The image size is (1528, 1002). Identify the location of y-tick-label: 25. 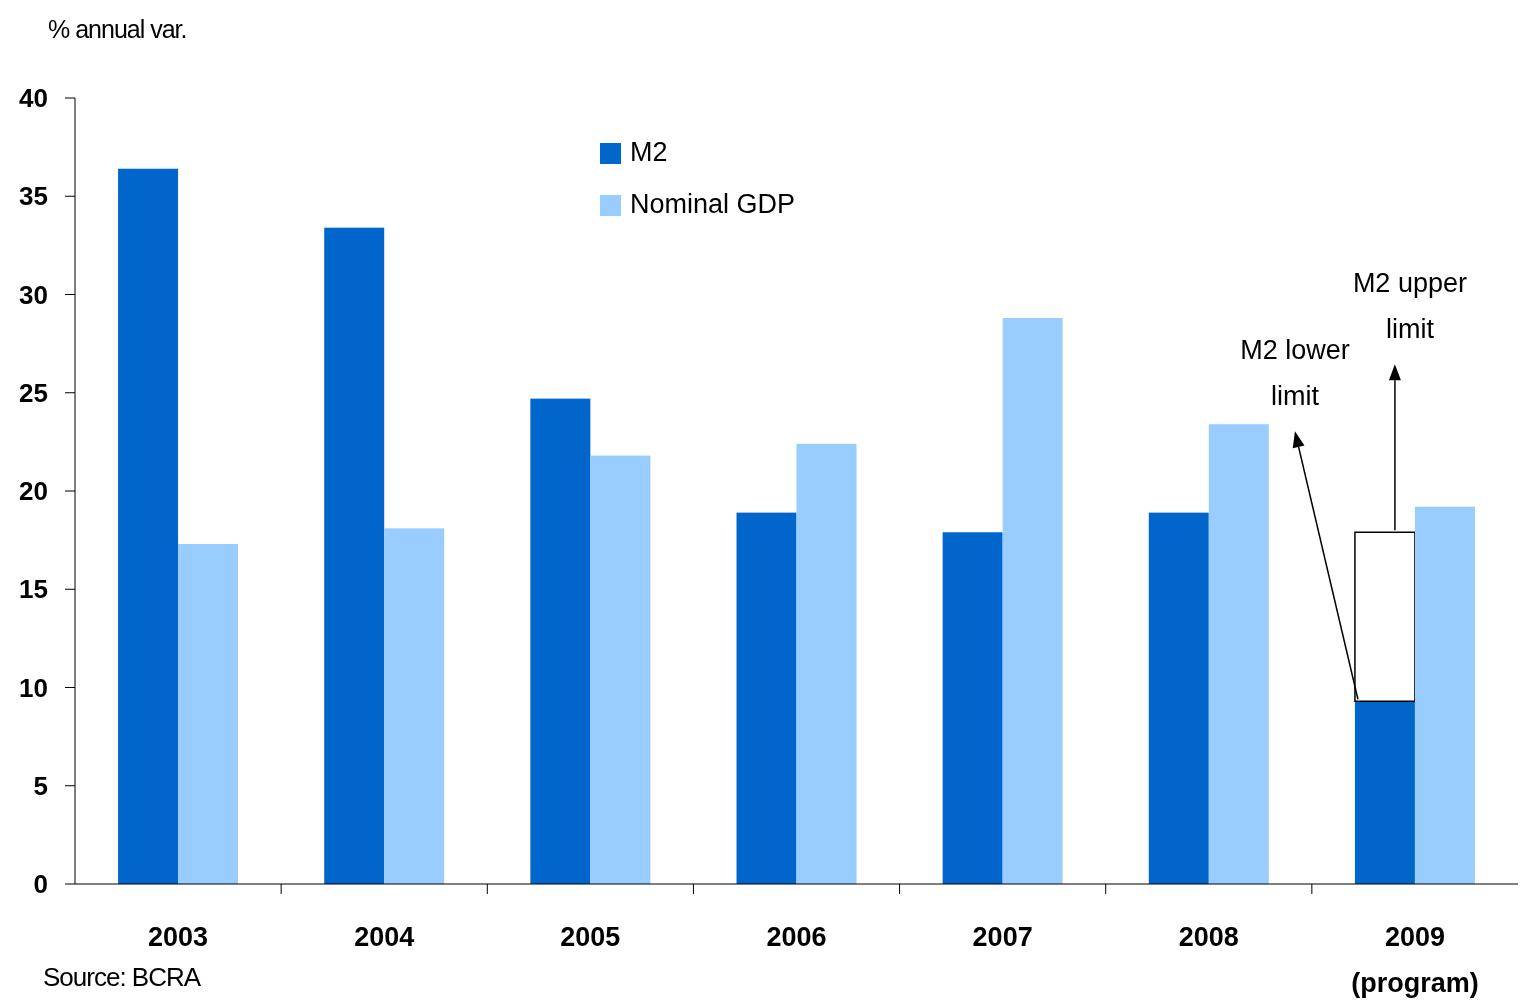
(33, 392).